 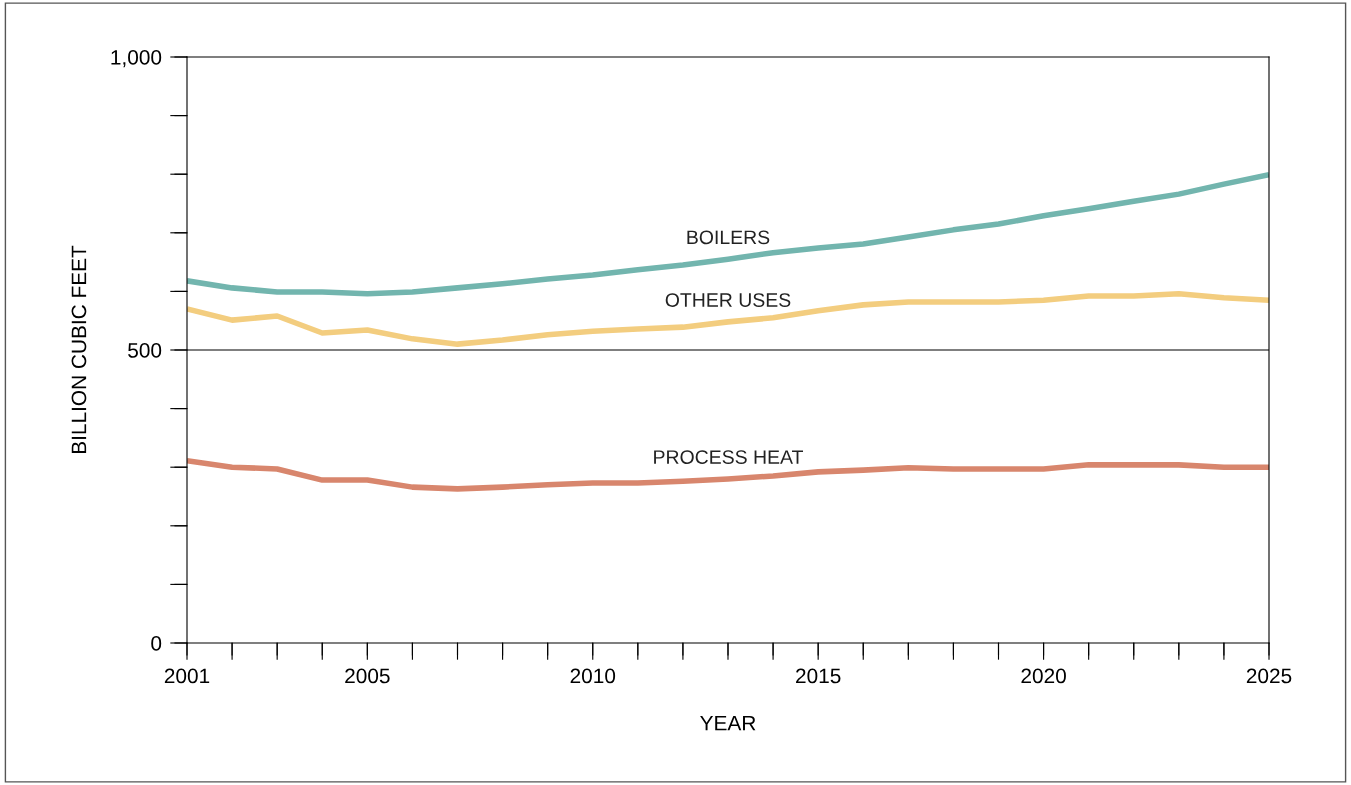 I want to click on x-tick-label: 2025, so click(x=1269, y=676).